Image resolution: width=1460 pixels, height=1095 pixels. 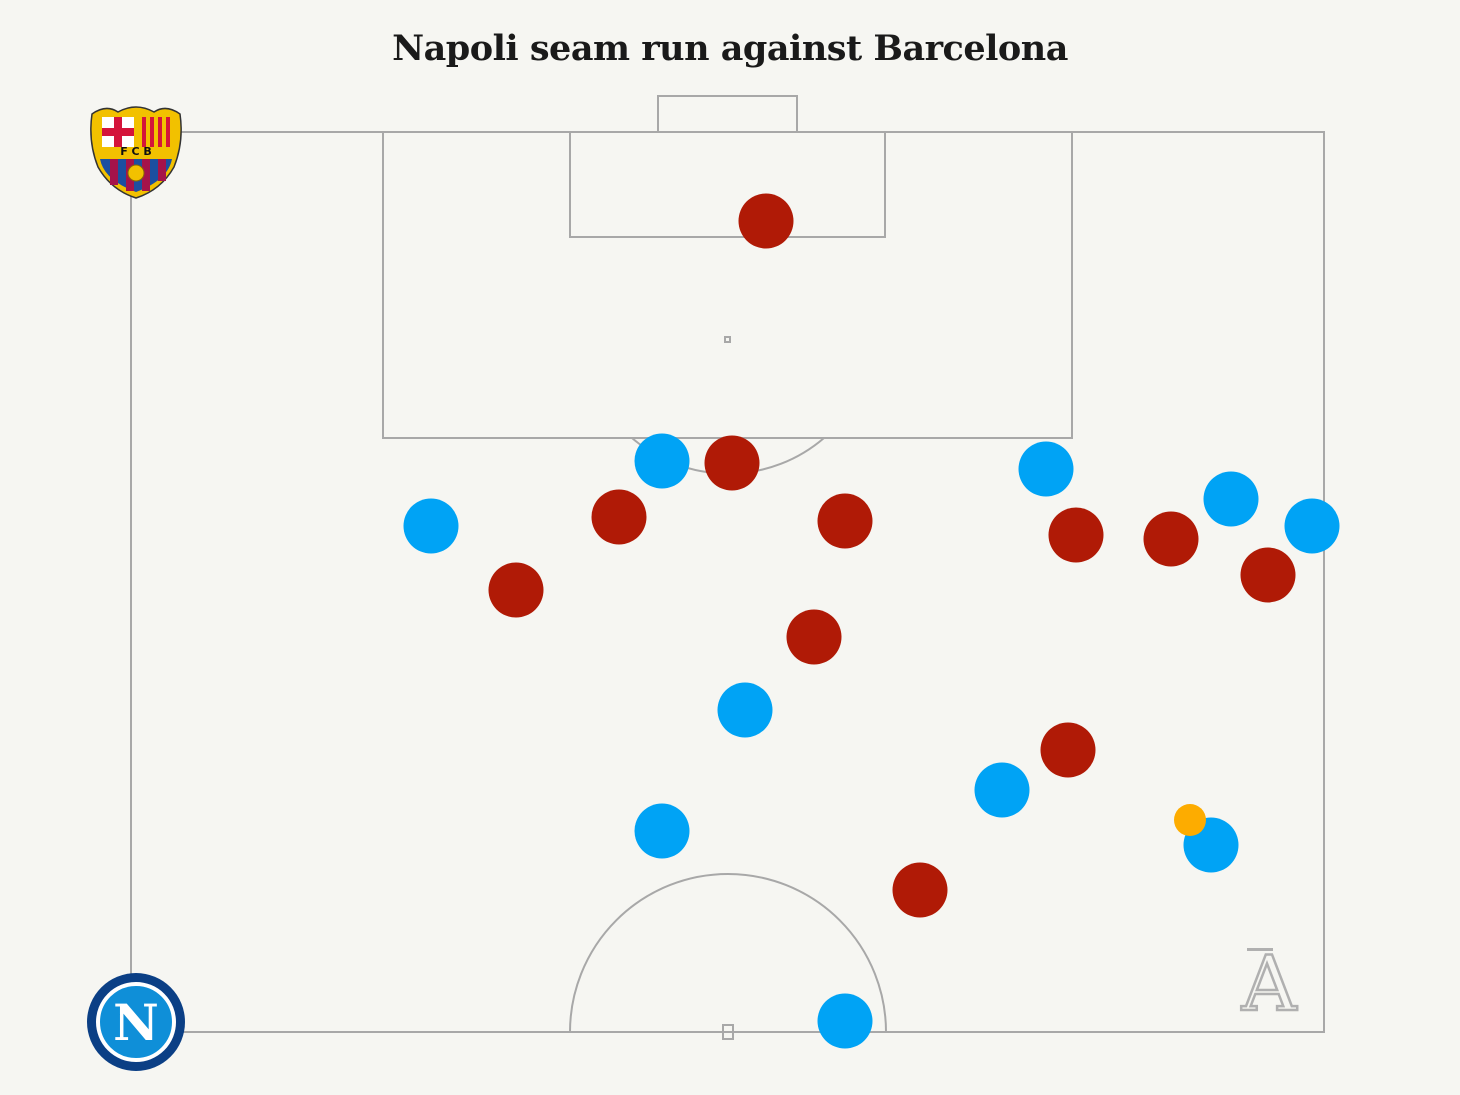 What do you see at coordinates (730, 48) in the screenshot?
I see `diagram-title: Napoli seam run against Barcelona` at bounding box center [730, 48].